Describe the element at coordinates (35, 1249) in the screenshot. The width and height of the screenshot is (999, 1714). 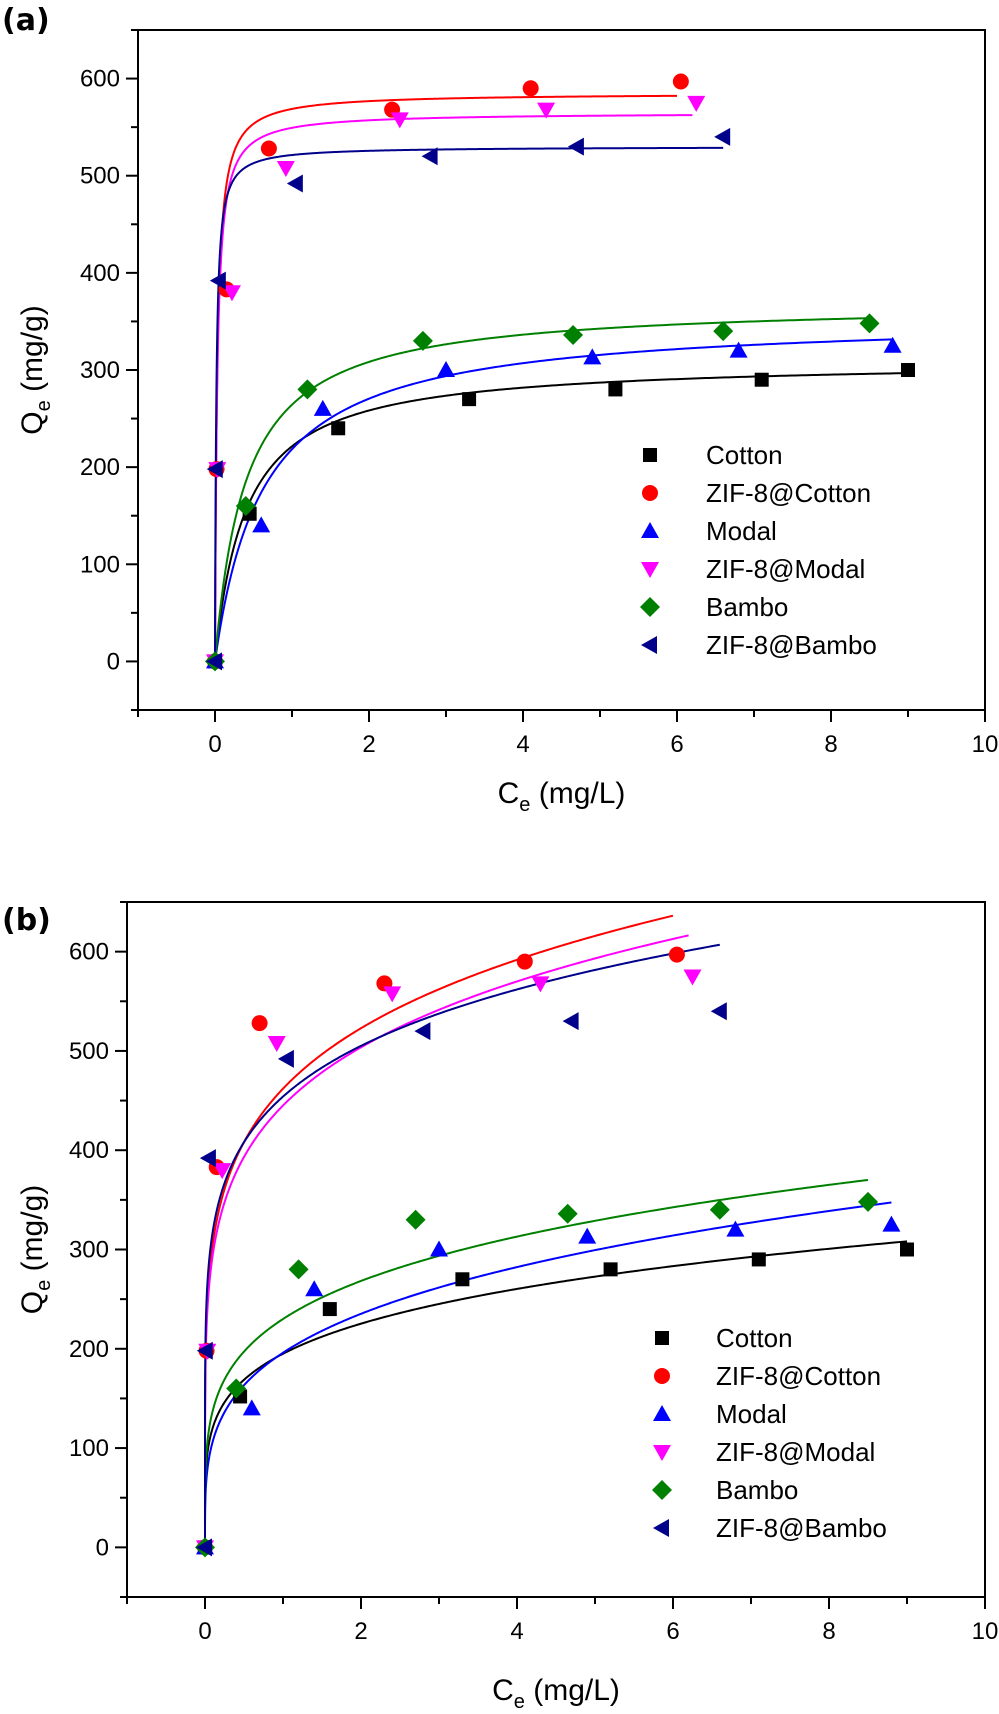
I see `y-axis-title: Qe (mg/g)` at that location.